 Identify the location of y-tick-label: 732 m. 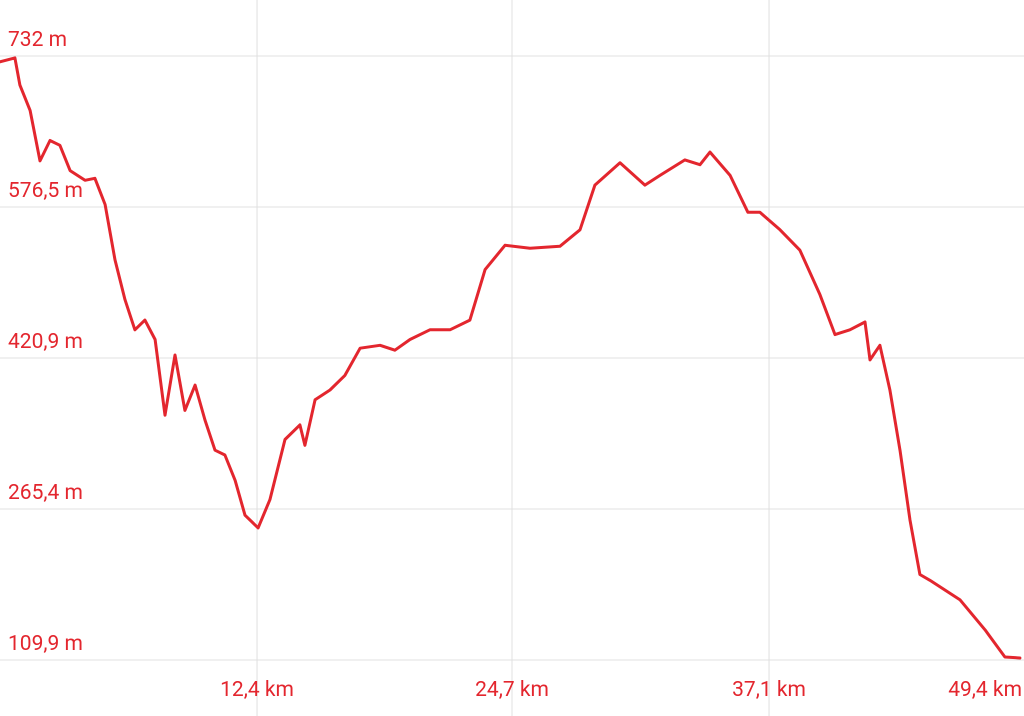
(37, 40).